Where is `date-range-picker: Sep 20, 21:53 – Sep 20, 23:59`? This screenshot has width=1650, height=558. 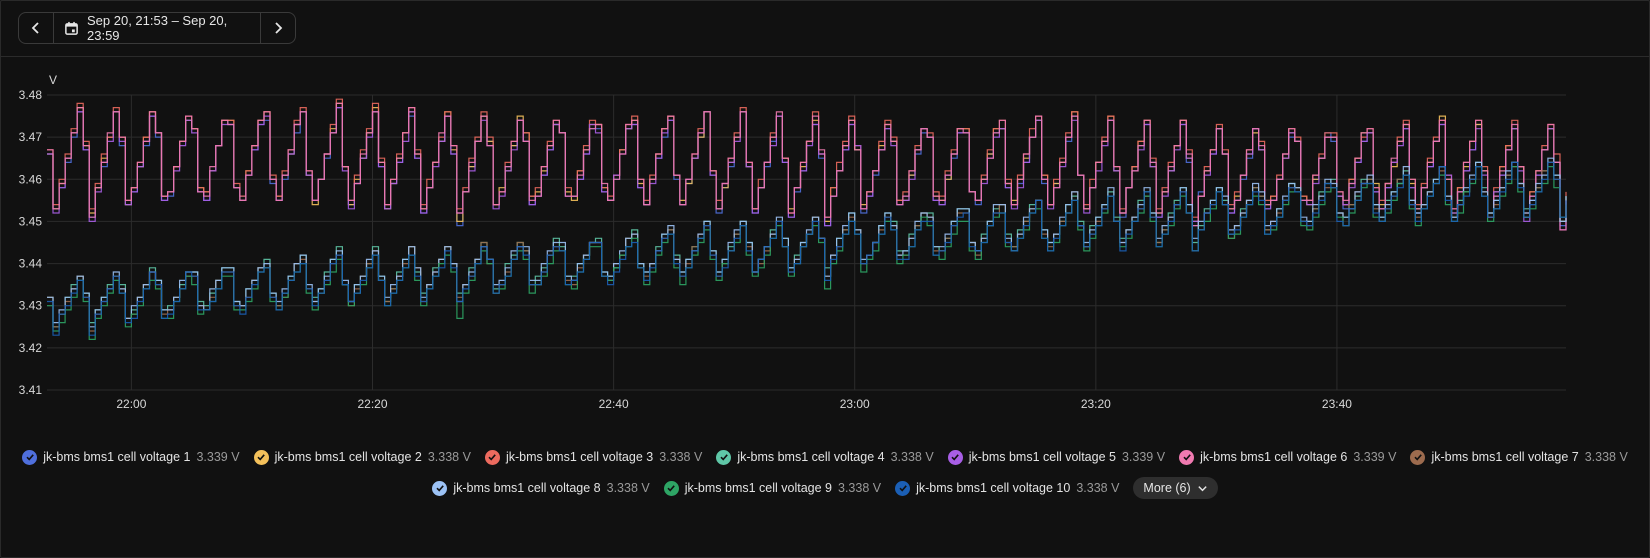 date-range-picker: Sep 20, 21:53 – Sep 20, 23:59 is located at coordinates (157, 28).